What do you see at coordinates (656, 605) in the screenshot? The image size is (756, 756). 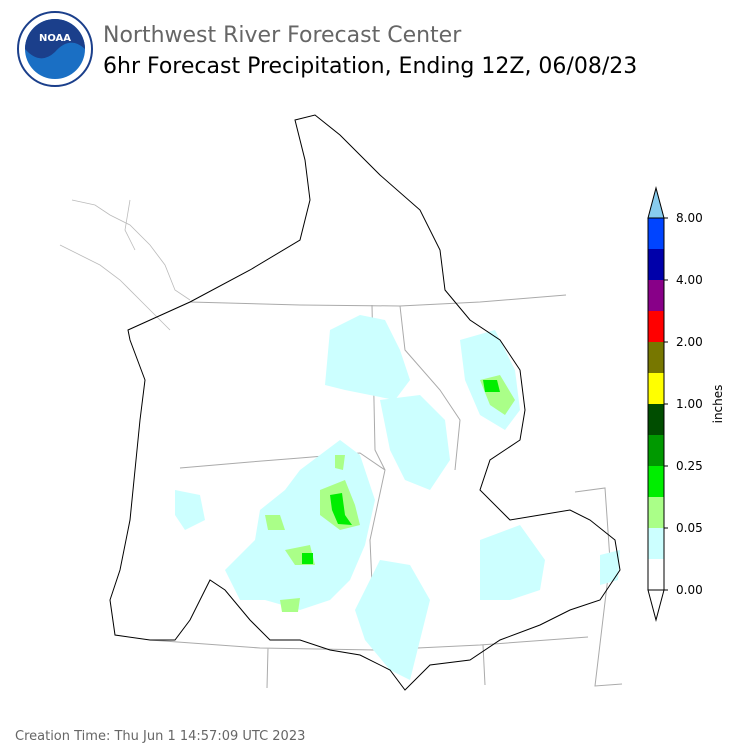 I see `colorbar-under` at bounding box center [656, 605].